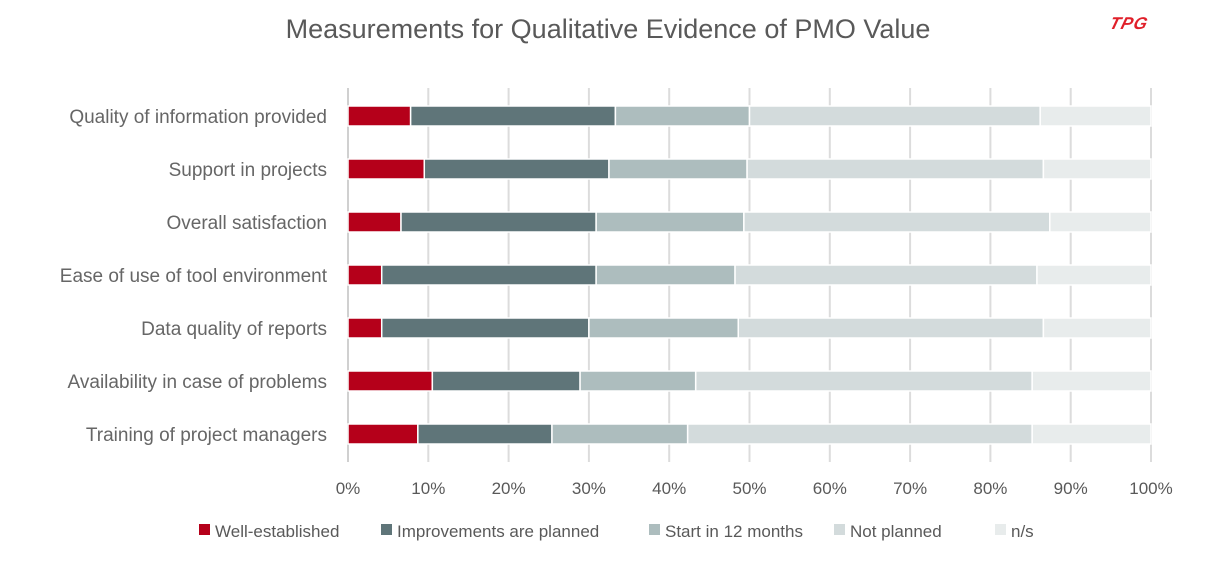 The image size is (1206, 562). Describe the element at coordinates (589, 488) in the screenshot. I see `x-tick-label: 30%` at that location.